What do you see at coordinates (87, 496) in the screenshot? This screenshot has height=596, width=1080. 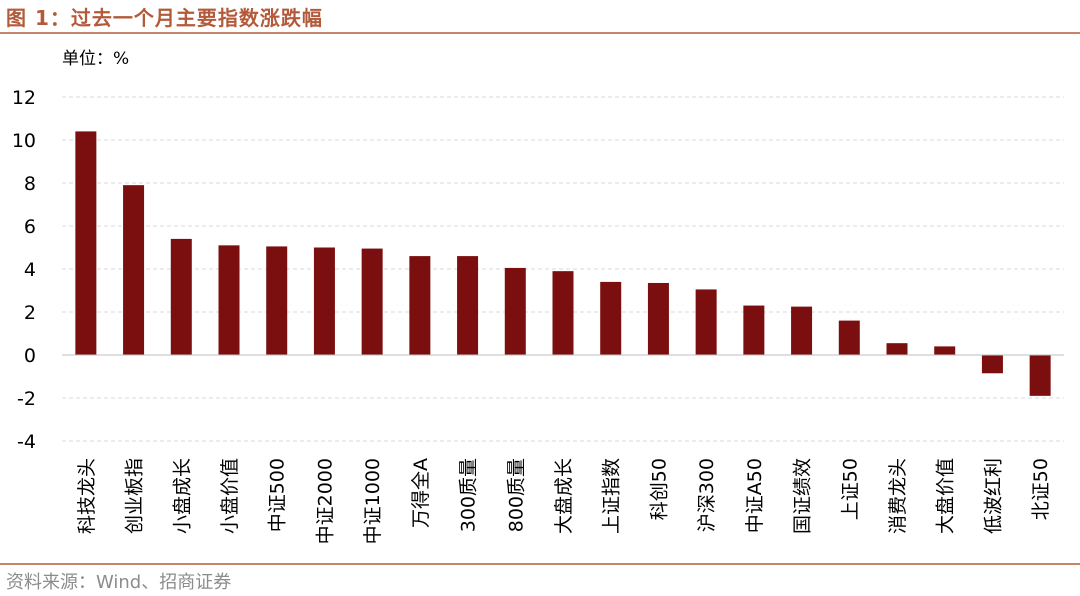 I see `x-tick-label: 科技龙头` at bounding box center [87, 496].